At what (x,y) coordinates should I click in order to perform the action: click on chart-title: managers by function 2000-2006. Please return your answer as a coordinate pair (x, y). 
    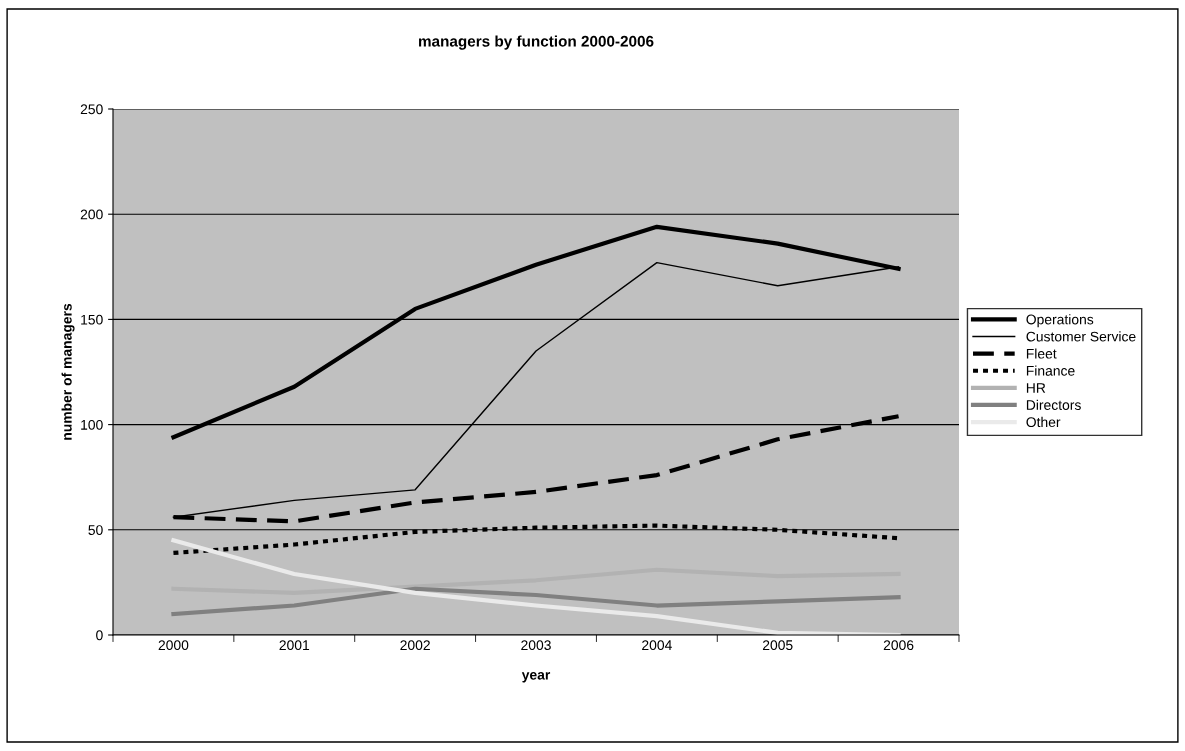
    Looking at the image, I should click on (536, 42).